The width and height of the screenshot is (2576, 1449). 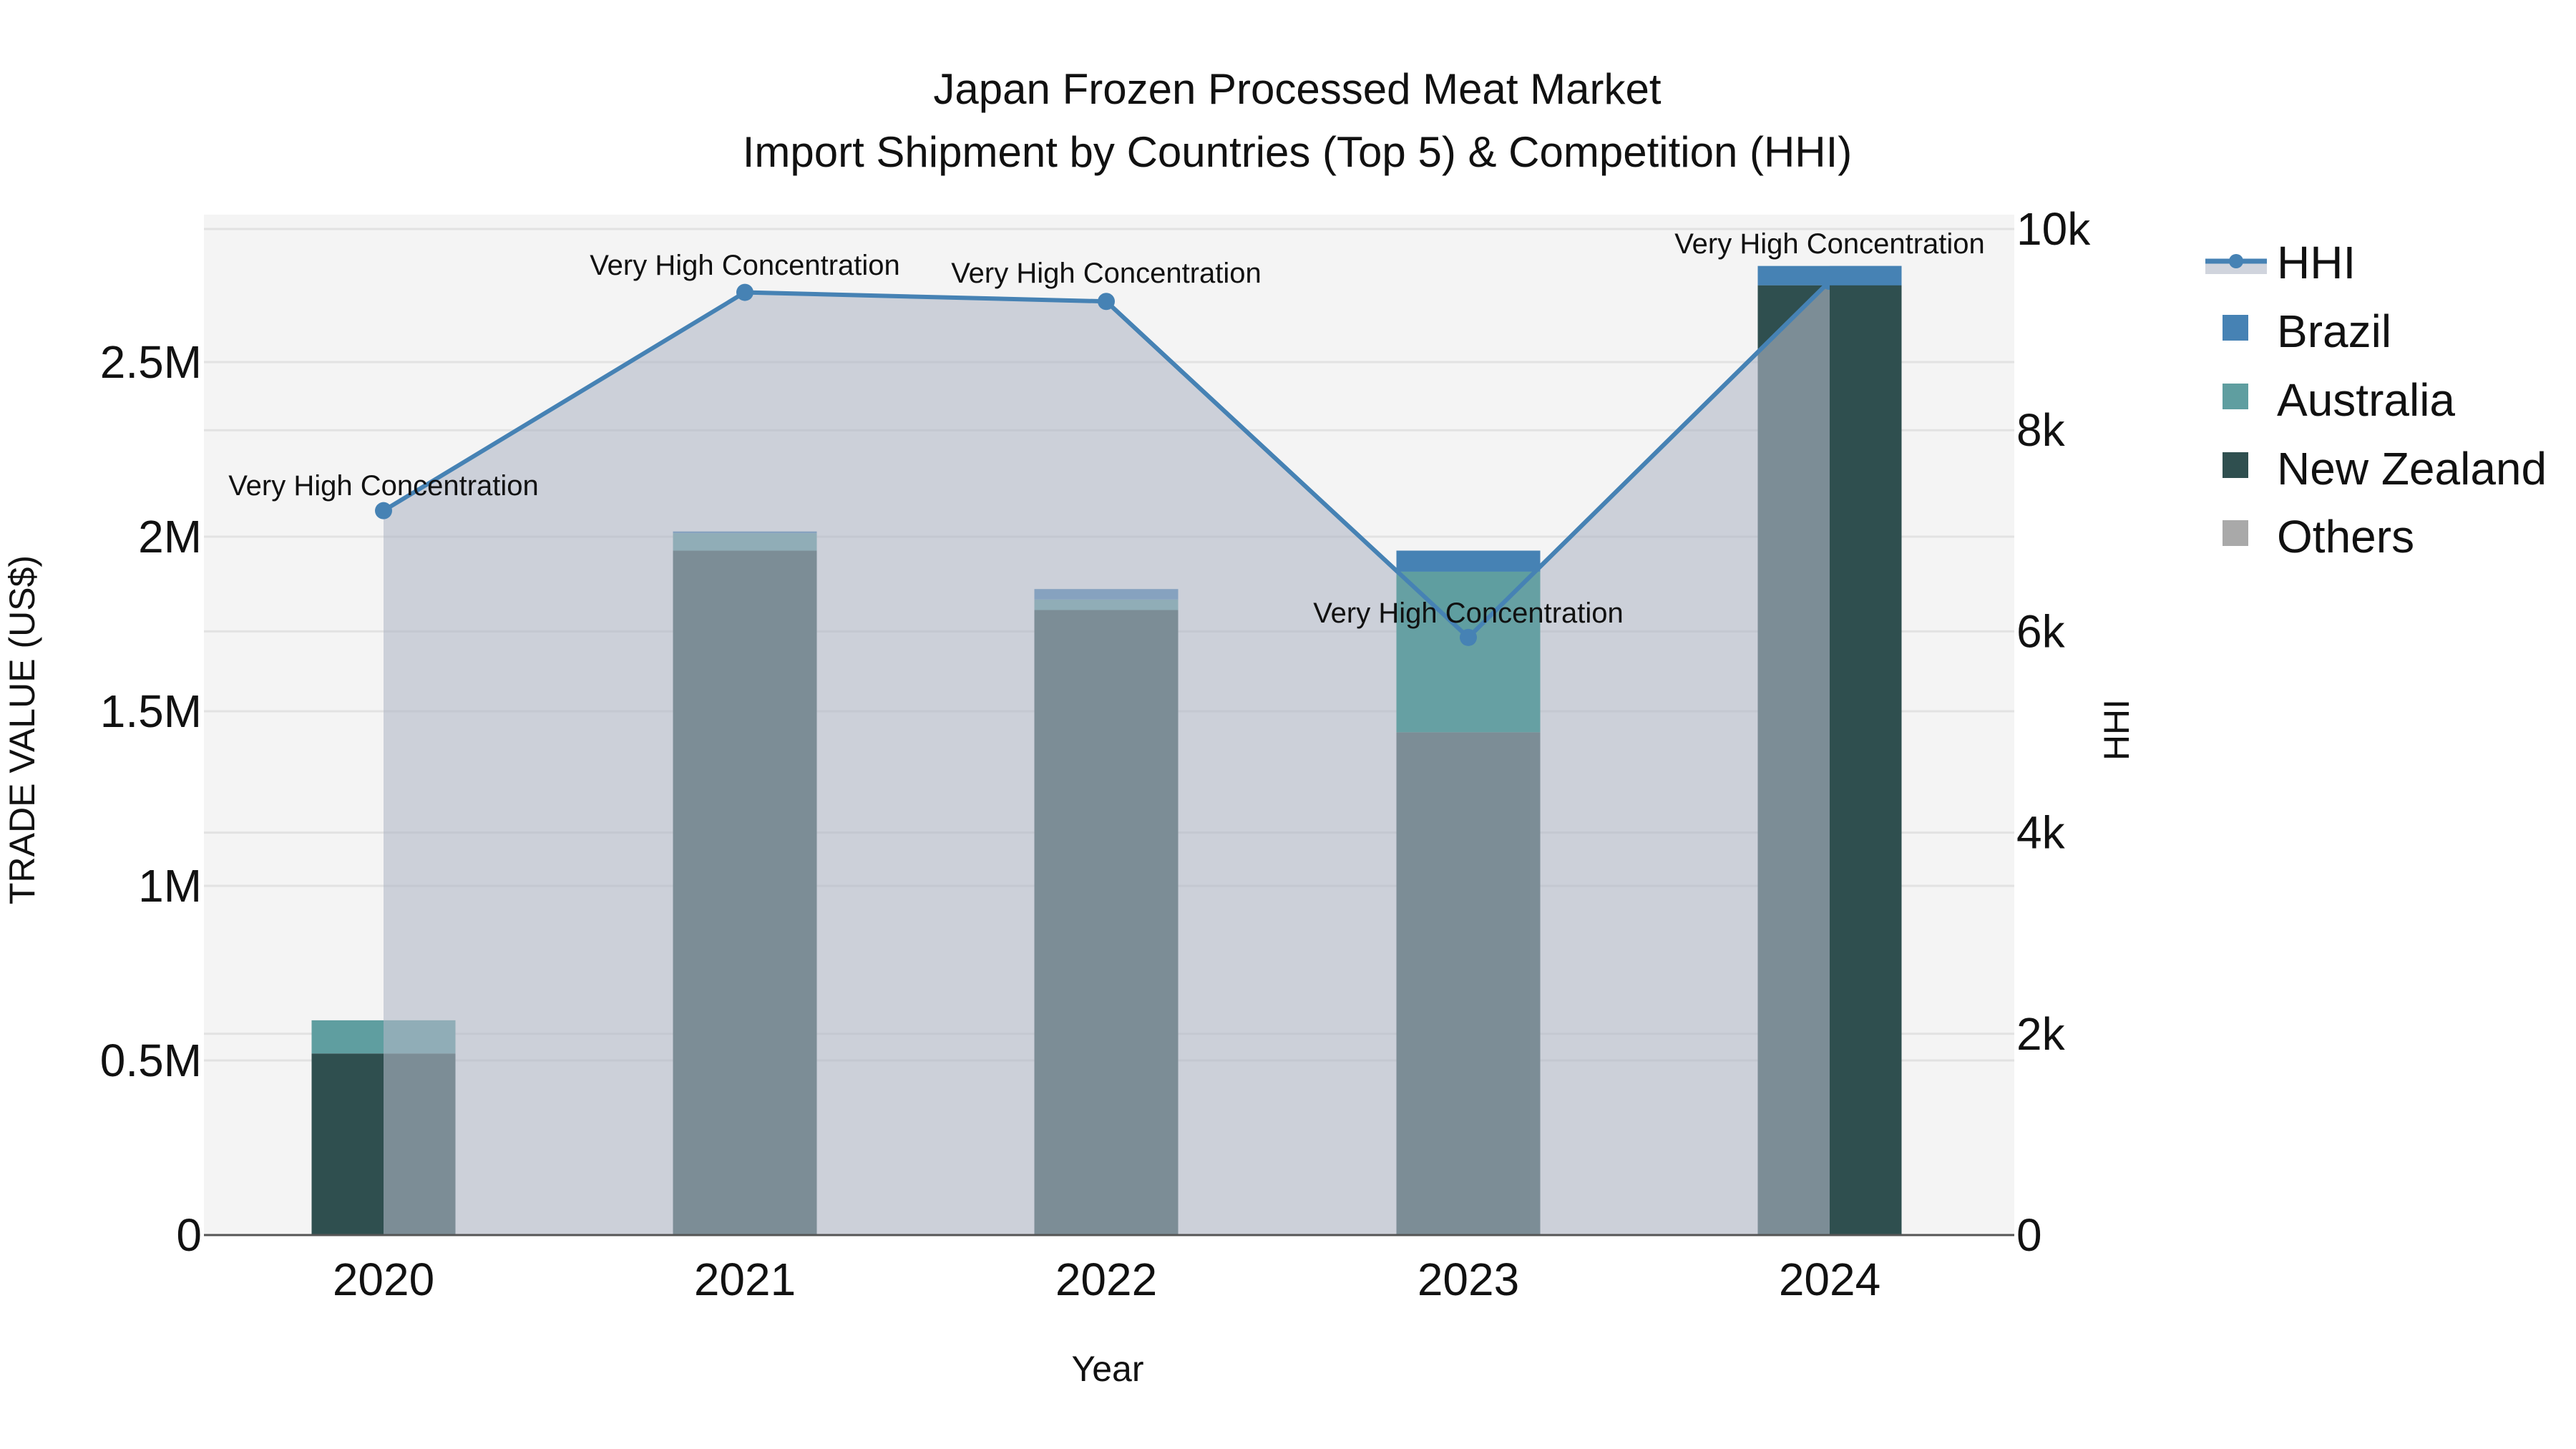 I want to click on bar-australia-2023-overlay, so click(x=1468, y=652).